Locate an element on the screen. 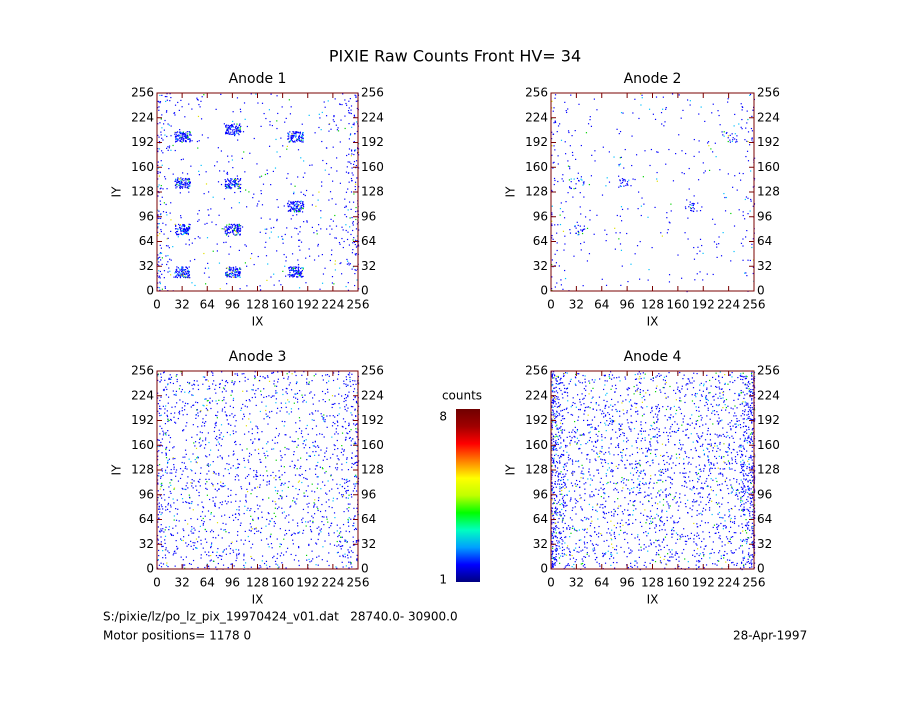 This screenshot has width=913, height=709. y-tick-label-right: 128 is located at coordinates (768, 192).